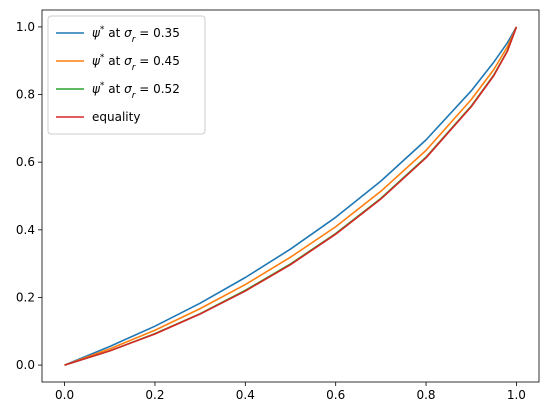  What do you see at coordinates (25, 95) in the screenshot?
I see `y-tick-label: 0.8` at bounding box center [25, 95].